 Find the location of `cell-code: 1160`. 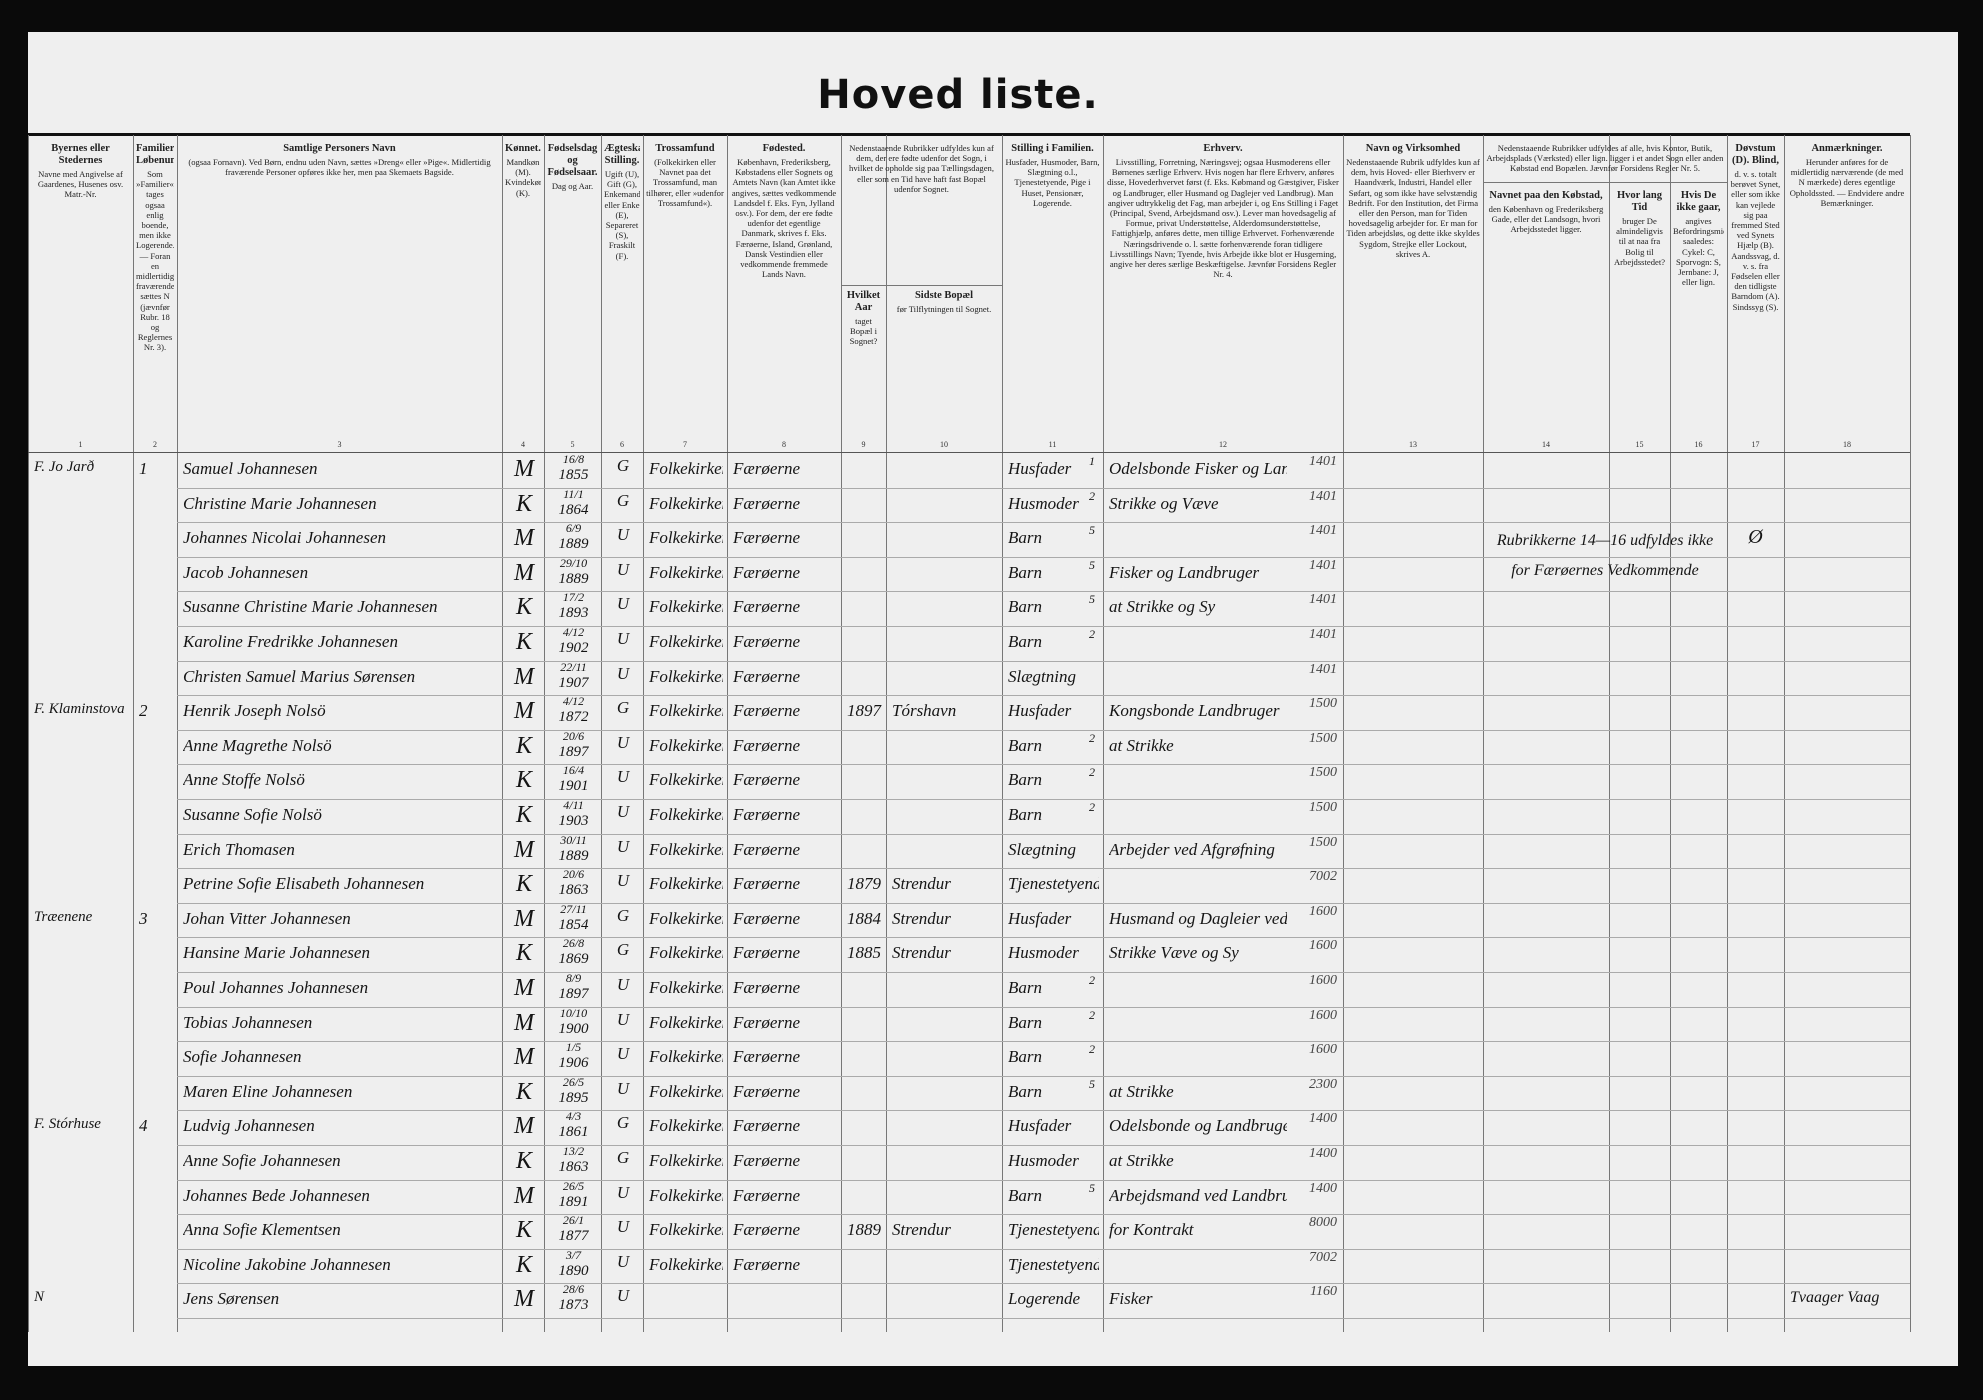

cell-code: 1160 is located at coordinates (1323, 1292).